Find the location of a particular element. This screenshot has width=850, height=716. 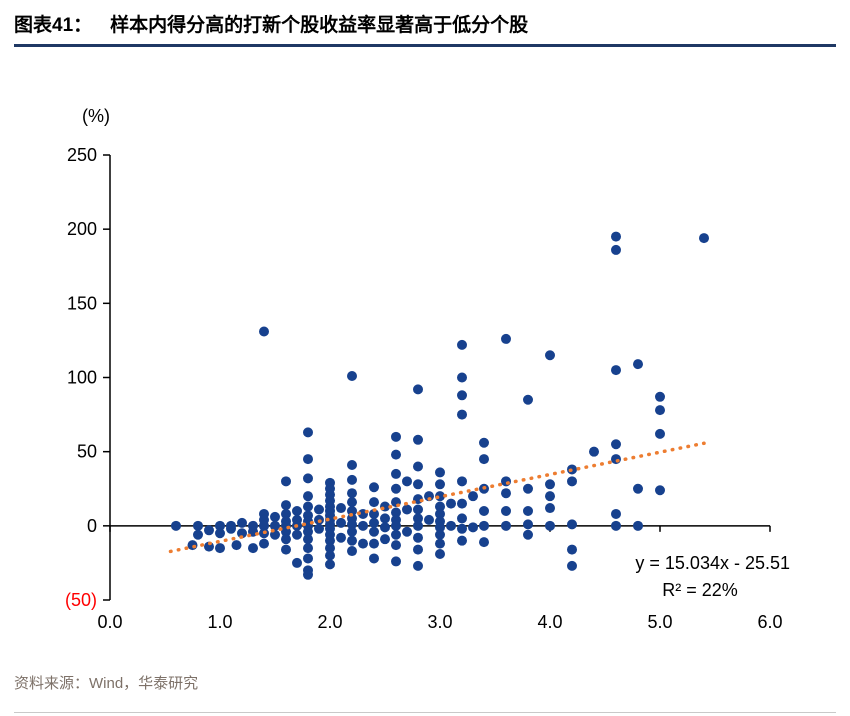

figure-header: 图表41： 样本内得分高的打新个股收益率显著高于低分个股 is located at coordinates (425, 28).